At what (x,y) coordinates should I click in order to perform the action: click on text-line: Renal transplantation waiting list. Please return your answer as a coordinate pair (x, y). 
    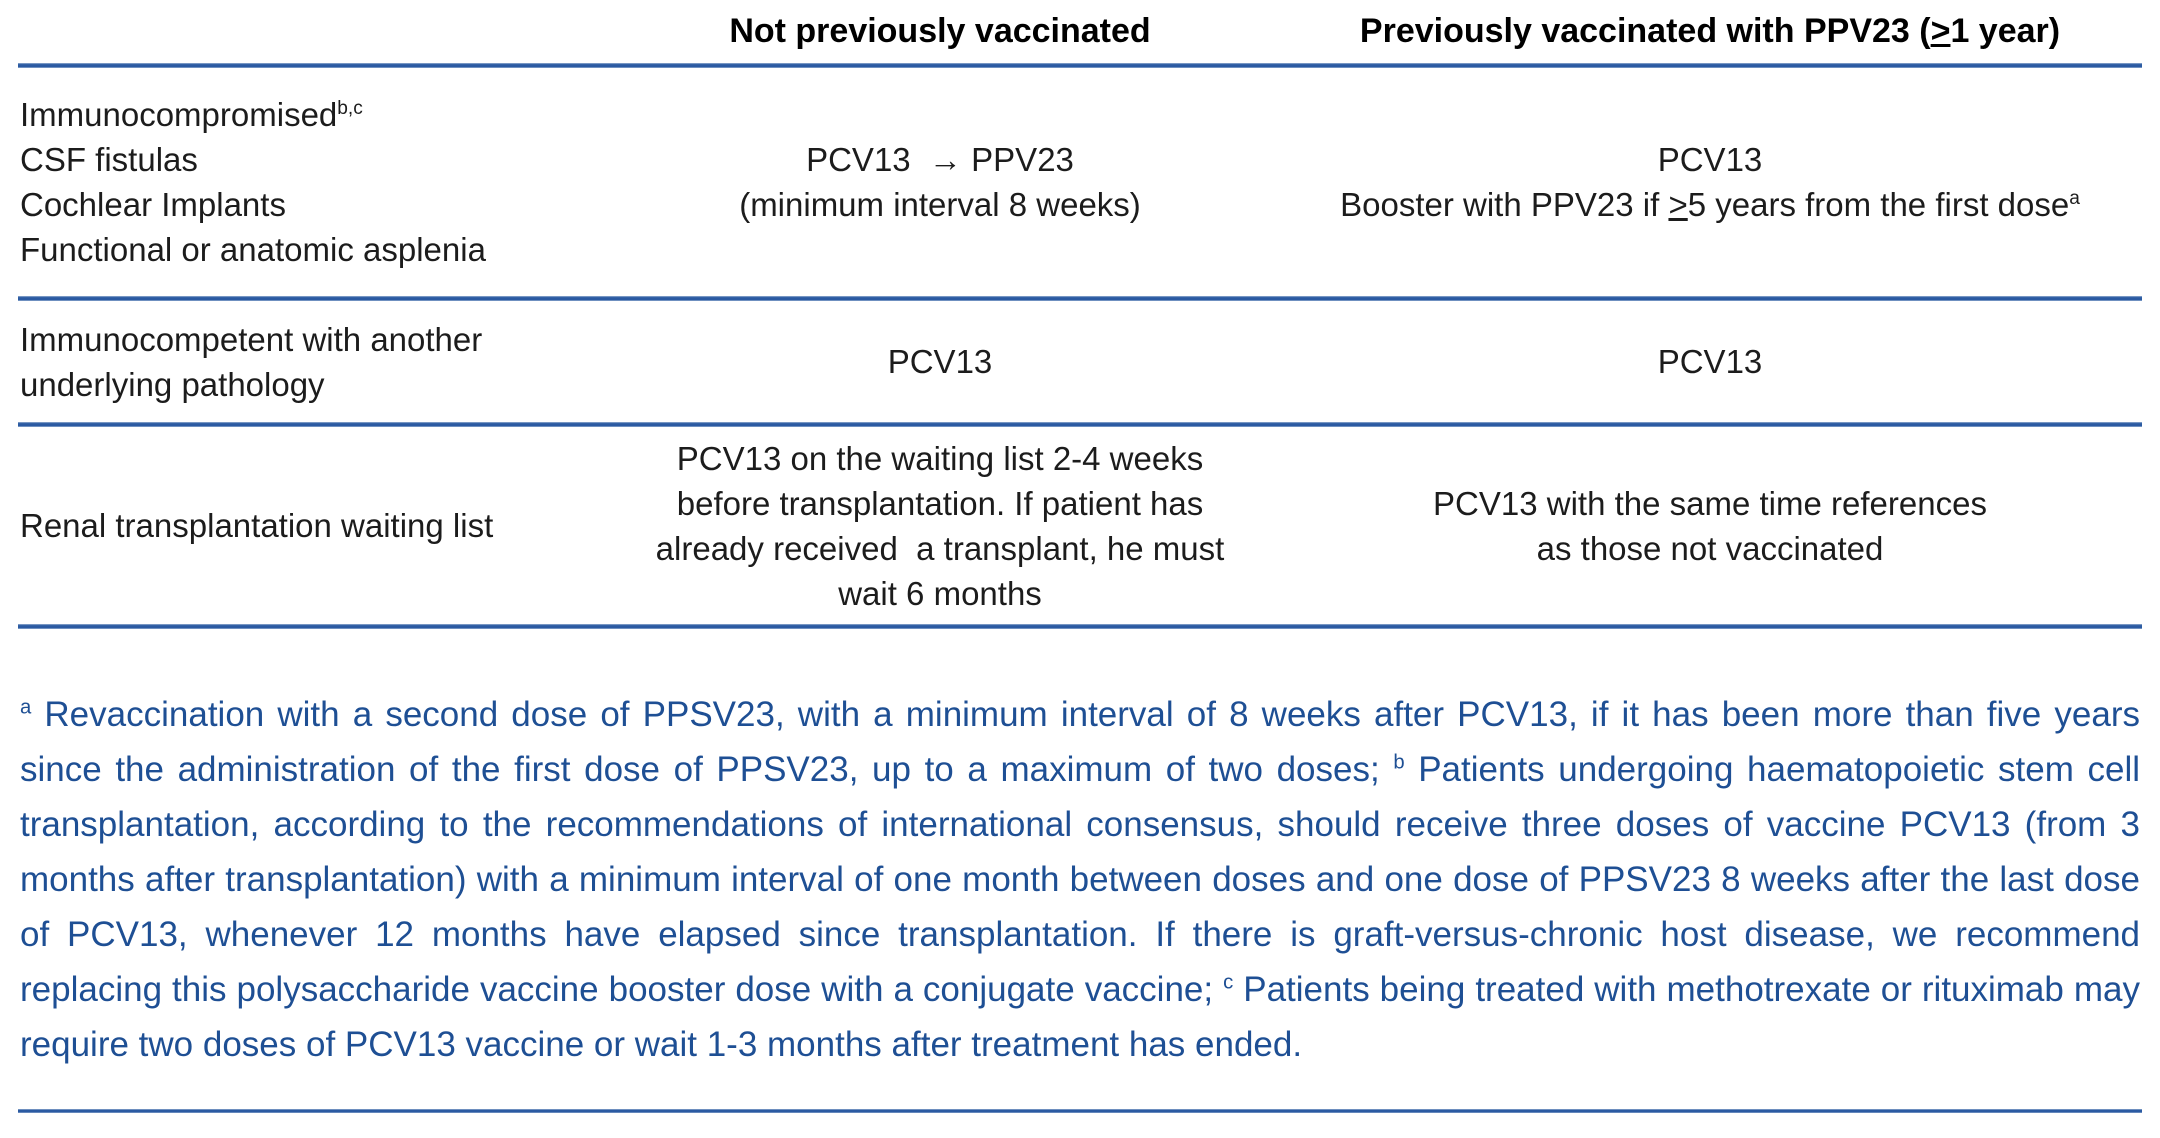
    Looking at the image, I should click on (256, 525).